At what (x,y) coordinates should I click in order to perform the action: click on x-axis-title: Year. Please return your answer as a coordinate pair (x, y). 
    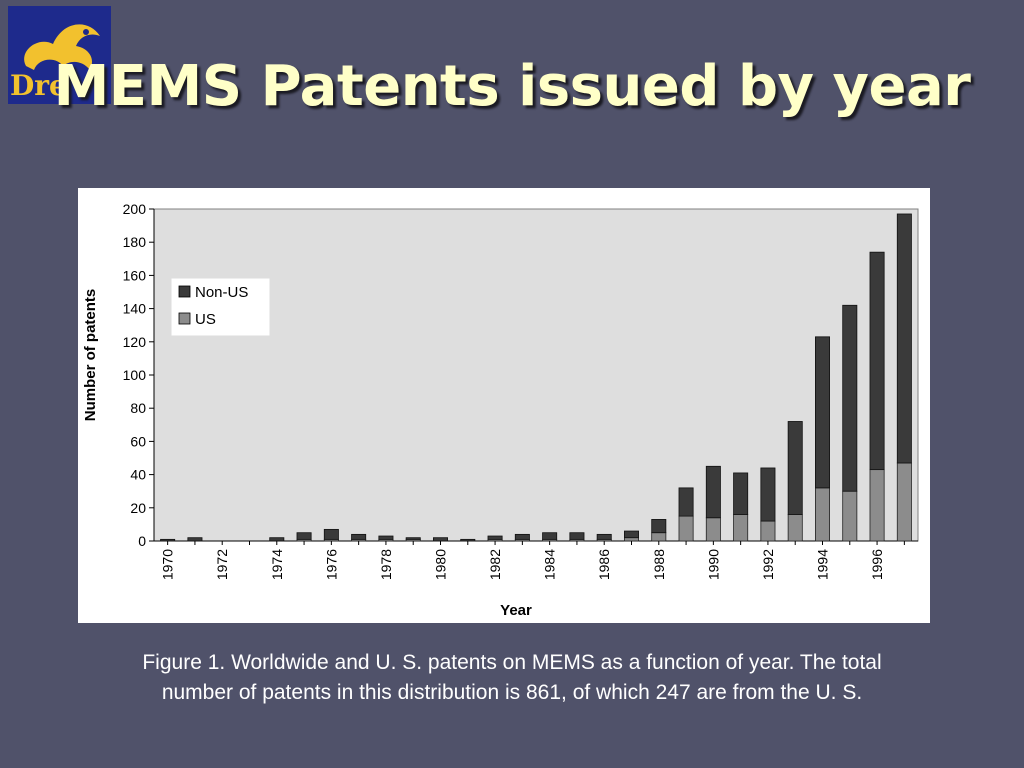
    Looking at the image, I should click on (516, 610).